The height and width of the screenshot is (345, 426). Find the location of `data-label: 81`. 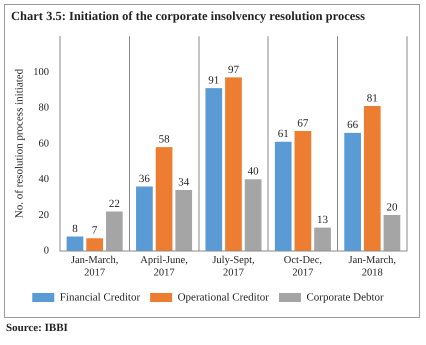

data-label: 81 is located at coordinates (372, 98).